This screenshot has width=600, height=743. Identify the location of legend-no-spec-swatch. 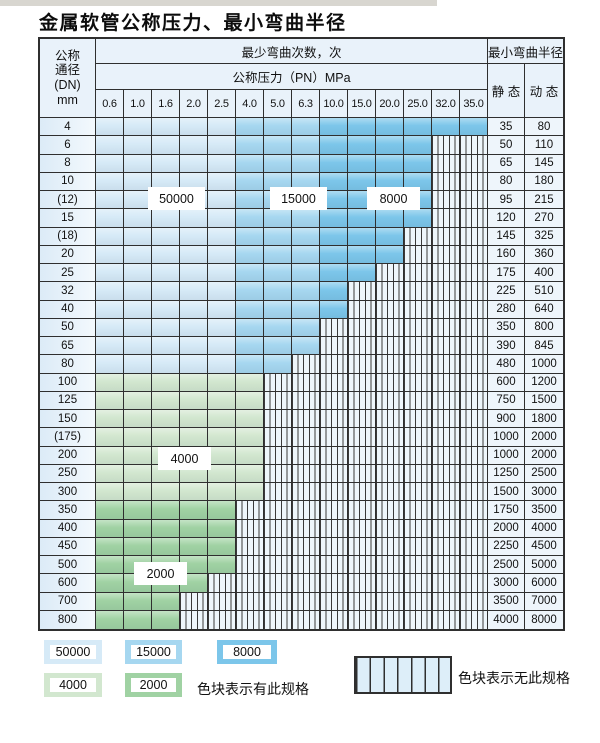
(403, 675).